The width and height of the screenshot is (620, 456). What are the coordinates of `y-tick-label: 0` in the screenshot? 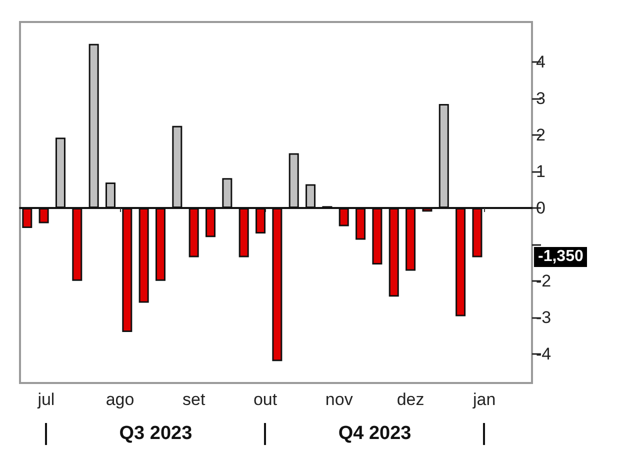 It's located at (541, 208).